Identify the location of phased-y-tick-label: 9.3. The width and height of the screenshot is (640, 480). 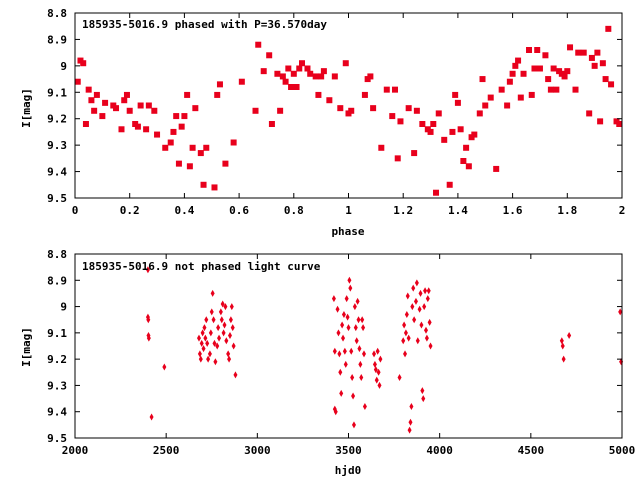
(57, 145).